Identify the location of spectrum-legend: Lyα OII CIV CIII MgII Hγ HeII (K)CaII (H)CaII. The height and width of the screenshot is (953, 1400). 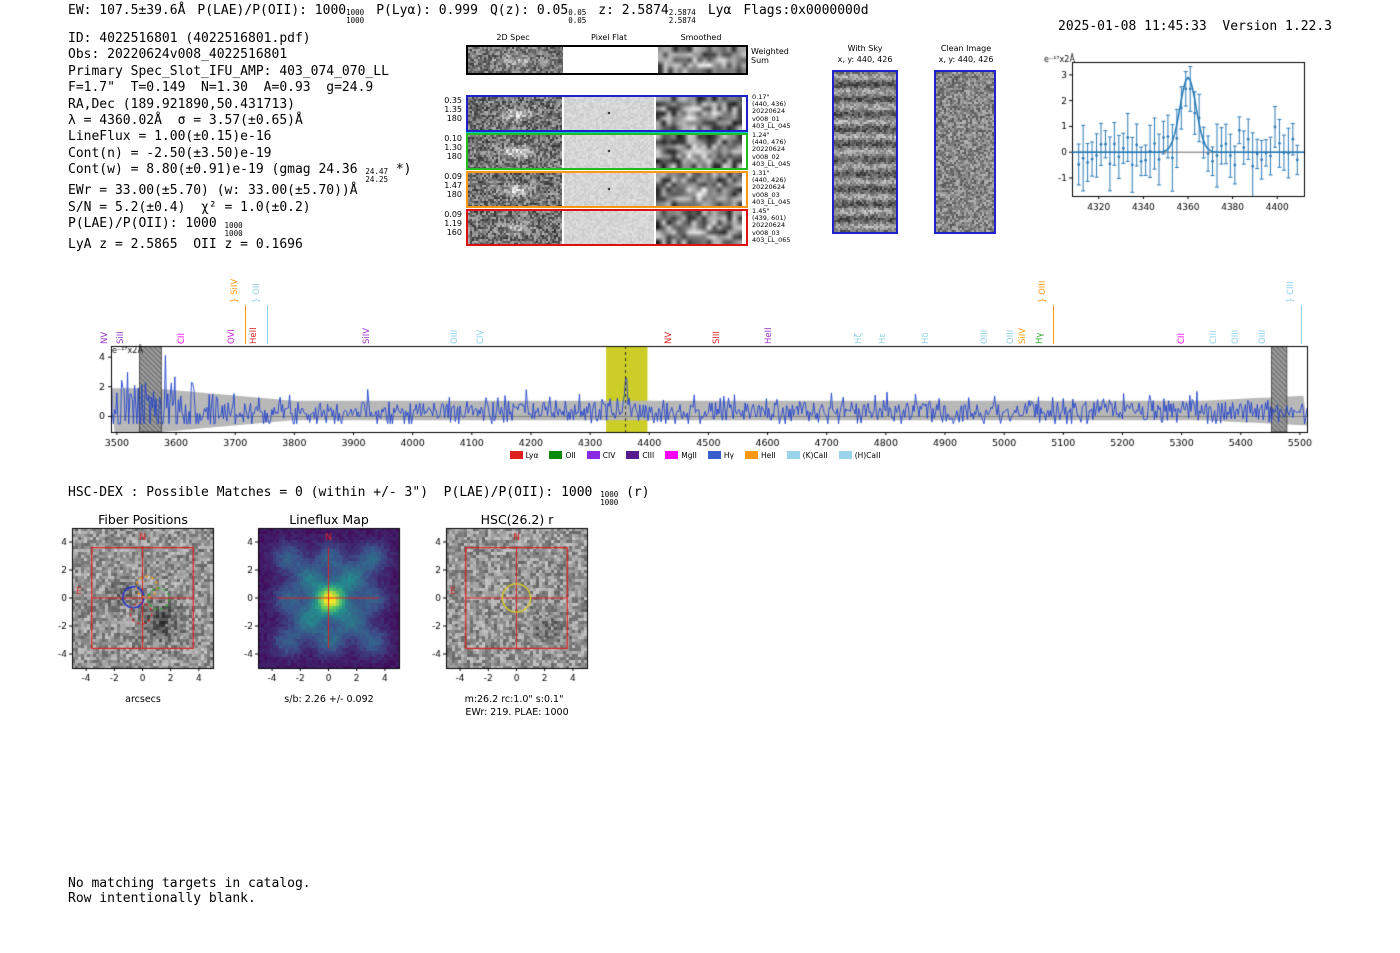
(695, 455).